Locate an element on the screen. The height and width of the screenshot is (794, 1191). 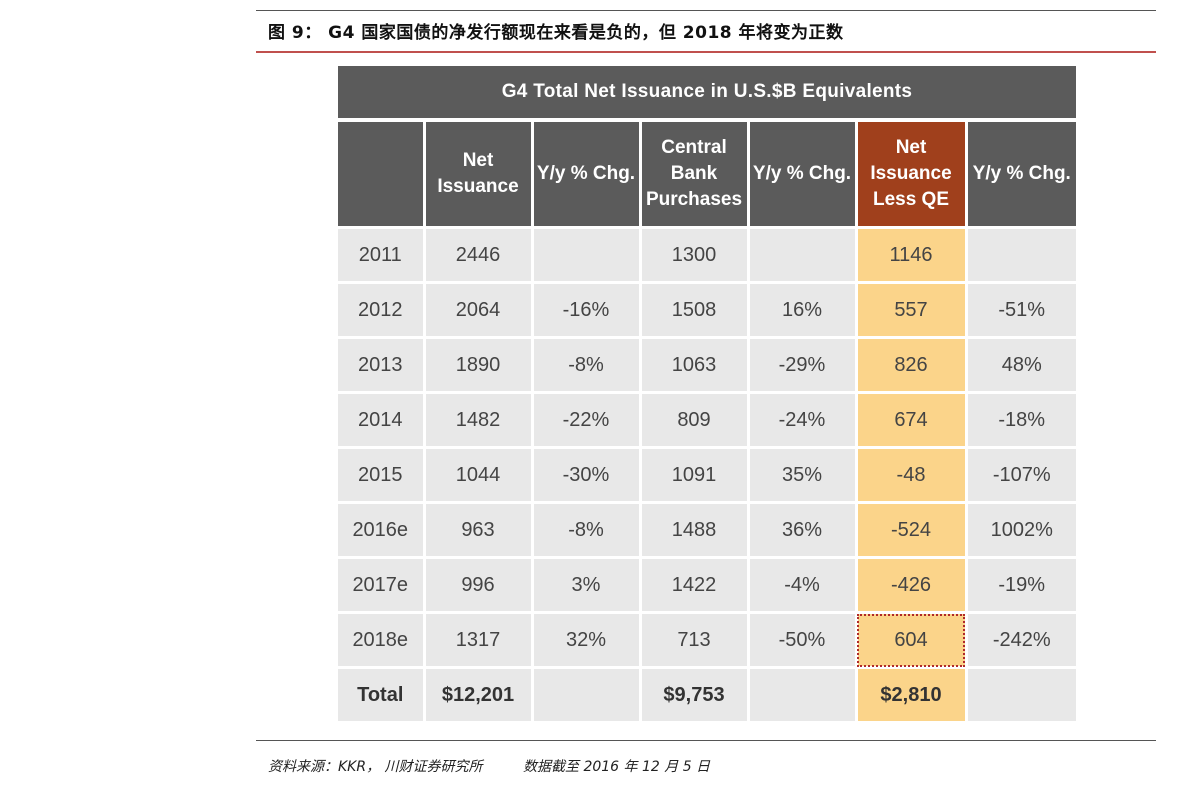
value-cell: -242% is located at coordinates (1021, 639).